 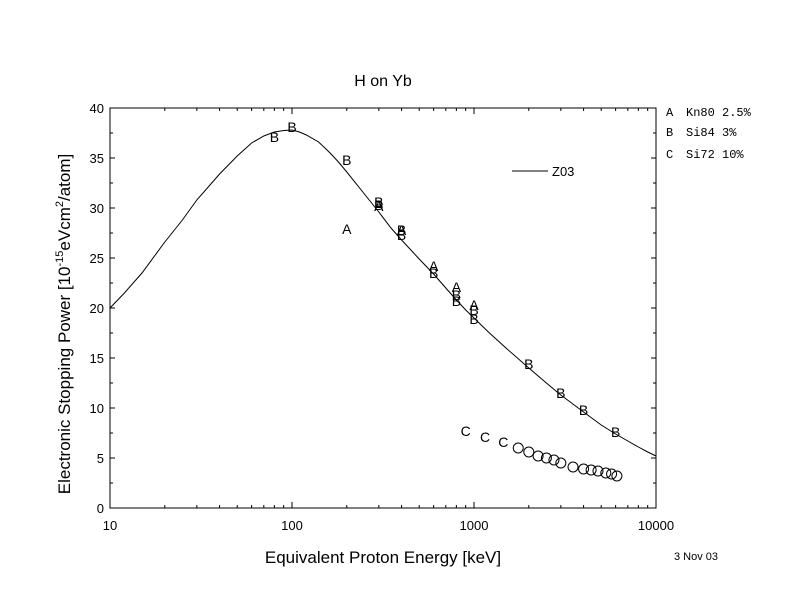 I want to click on y-label-mid: eVcm, so click(x=64, y=228).